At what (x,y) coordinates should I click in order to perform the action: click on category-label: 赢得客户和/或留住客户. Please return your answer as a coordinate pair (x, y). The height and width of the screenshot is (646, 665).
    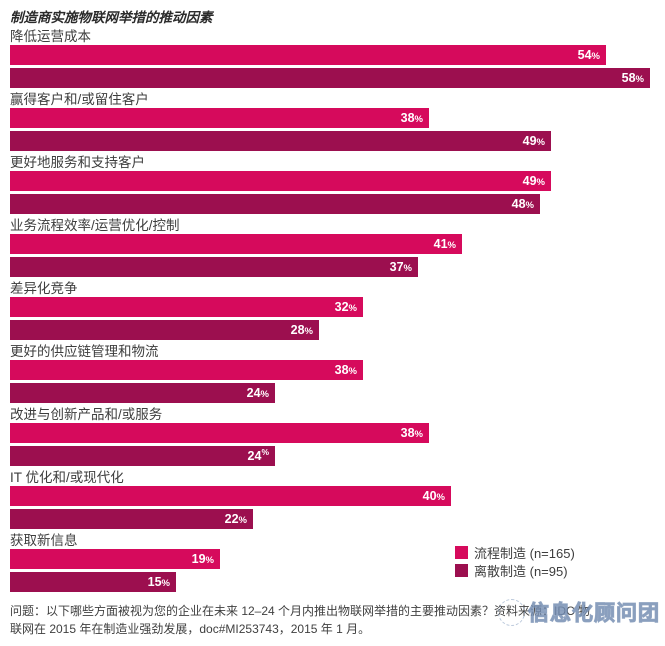
    Looking at the image, I should click on (79, 99).